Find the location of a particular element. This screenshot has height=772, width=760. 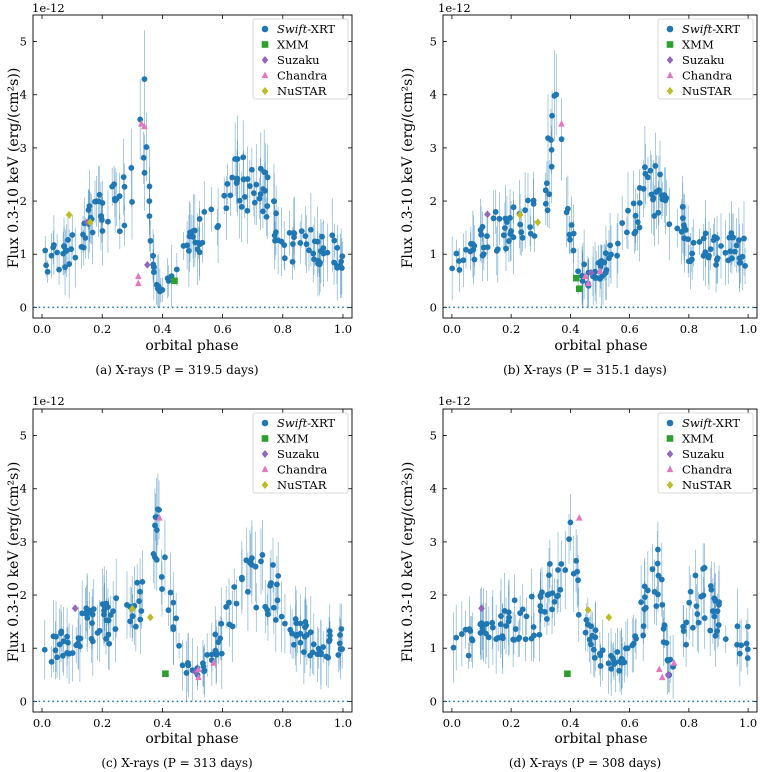

legend-label-text: Chandra is located at coordinates (707, 470).